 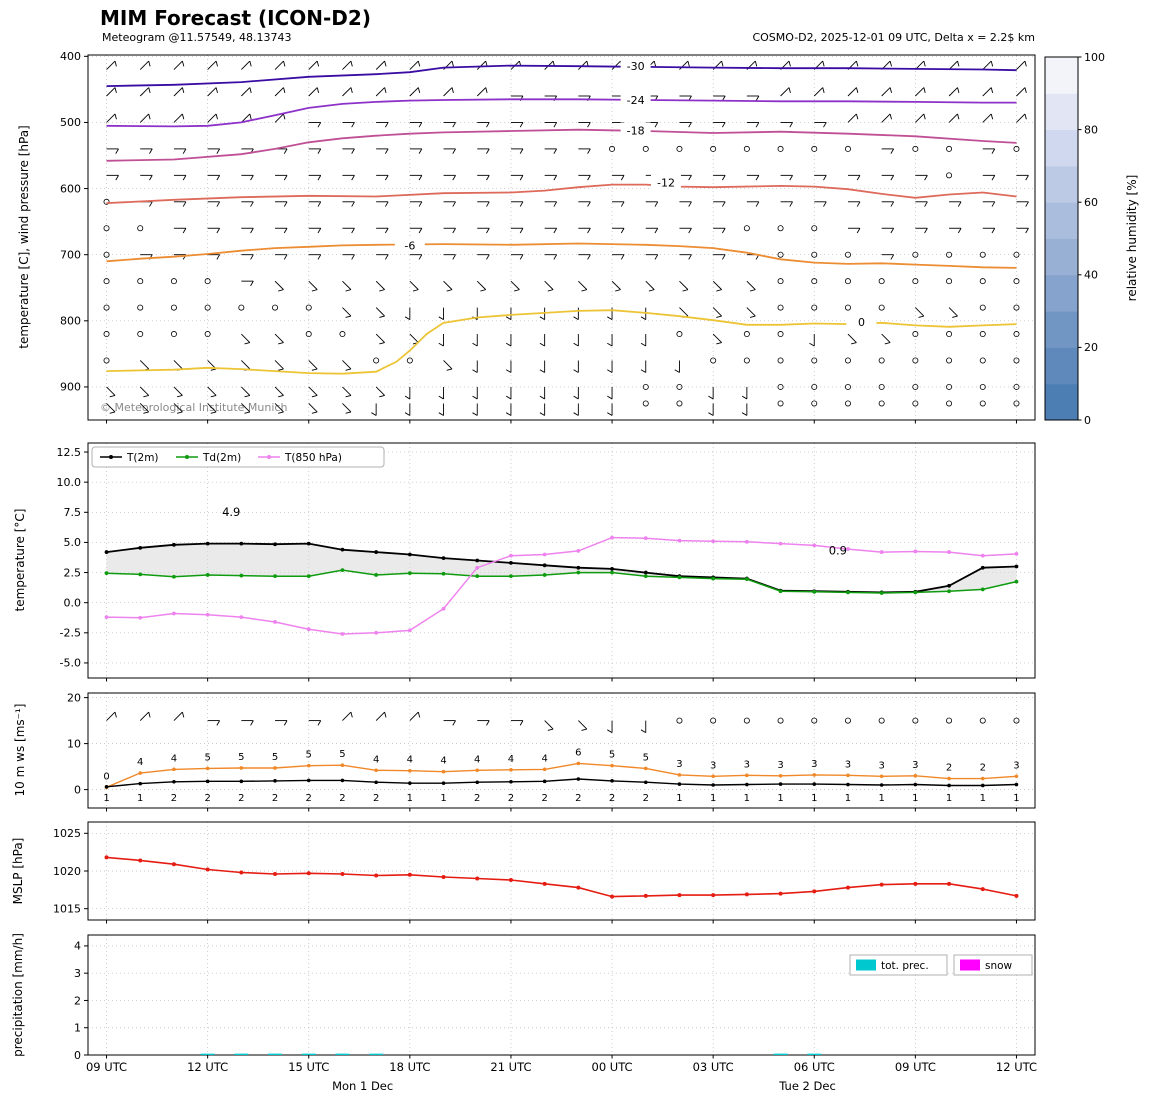 What do you see at coordinates (563, 722) in the screenshot?
I see `surface-wind-barbs` at bounding box center [563, 722].